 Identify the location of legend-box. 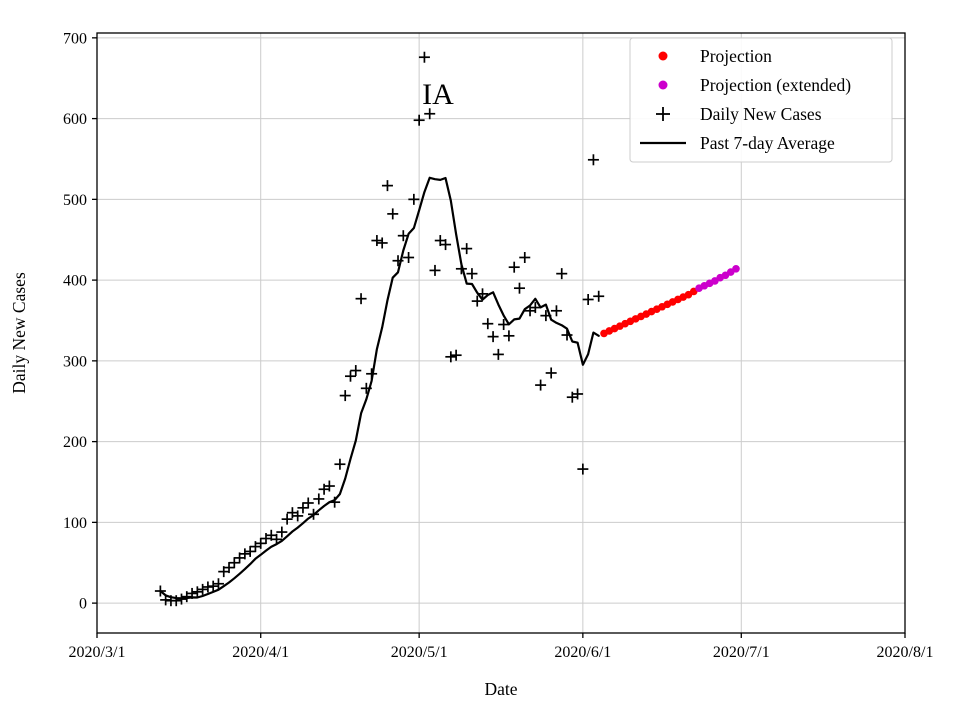
(761, 100).